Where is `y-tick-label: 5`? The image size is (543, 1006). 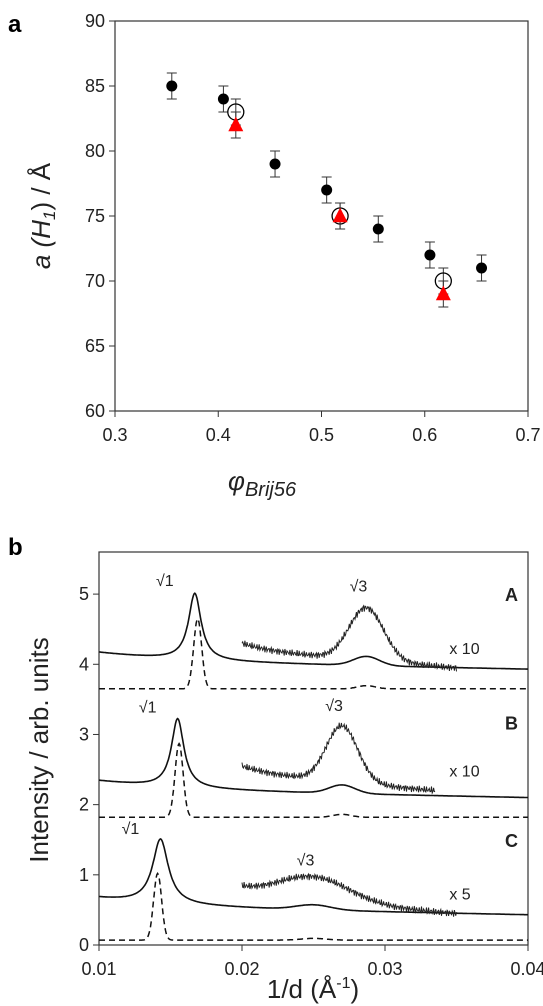 y-tick-label: 5 is located at coordinates (84, 594).